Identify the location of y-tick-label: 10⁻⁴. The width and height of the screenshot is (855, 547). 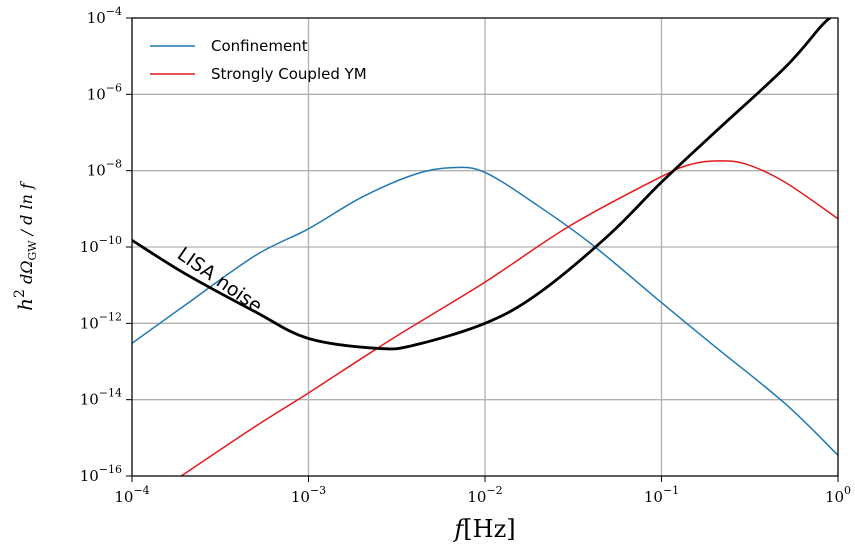
(104, 16).